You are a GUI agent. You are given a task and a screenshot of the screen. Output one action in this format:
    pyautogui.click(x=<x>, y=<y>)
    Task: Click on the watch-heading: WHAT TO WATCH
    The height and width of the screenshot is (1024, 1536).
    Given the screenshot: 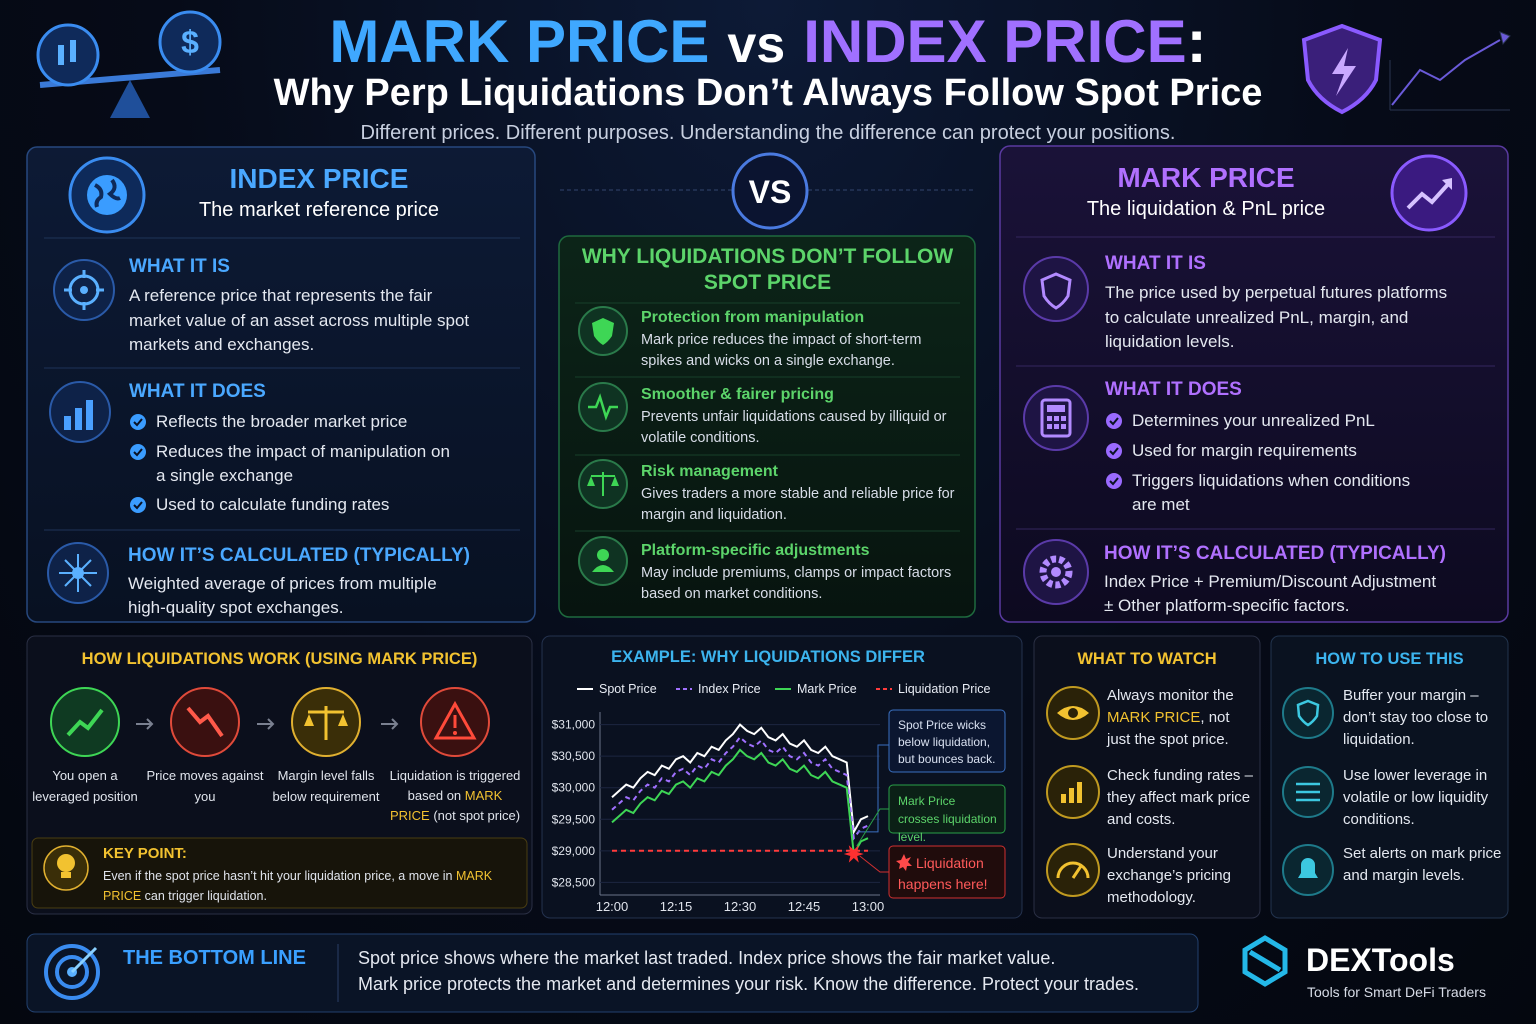 What is the action you would take?
    pyautogui.click(x=1147, y=659)
    